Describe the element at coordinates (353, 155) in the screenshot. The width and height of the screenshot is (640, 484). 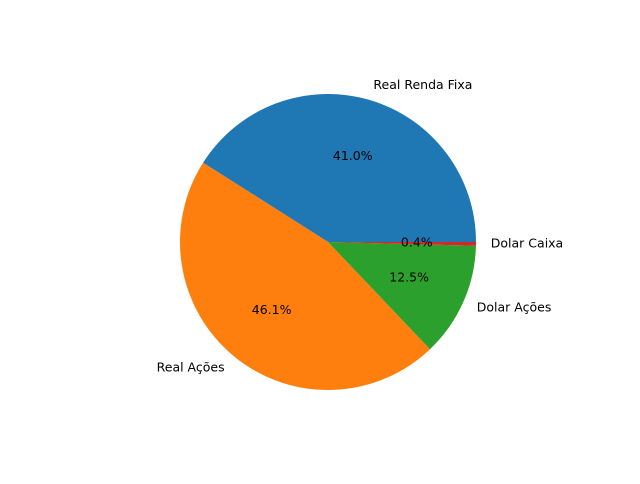
I see `slice-percent-real-renda-fixa: 41.0%` at that location.